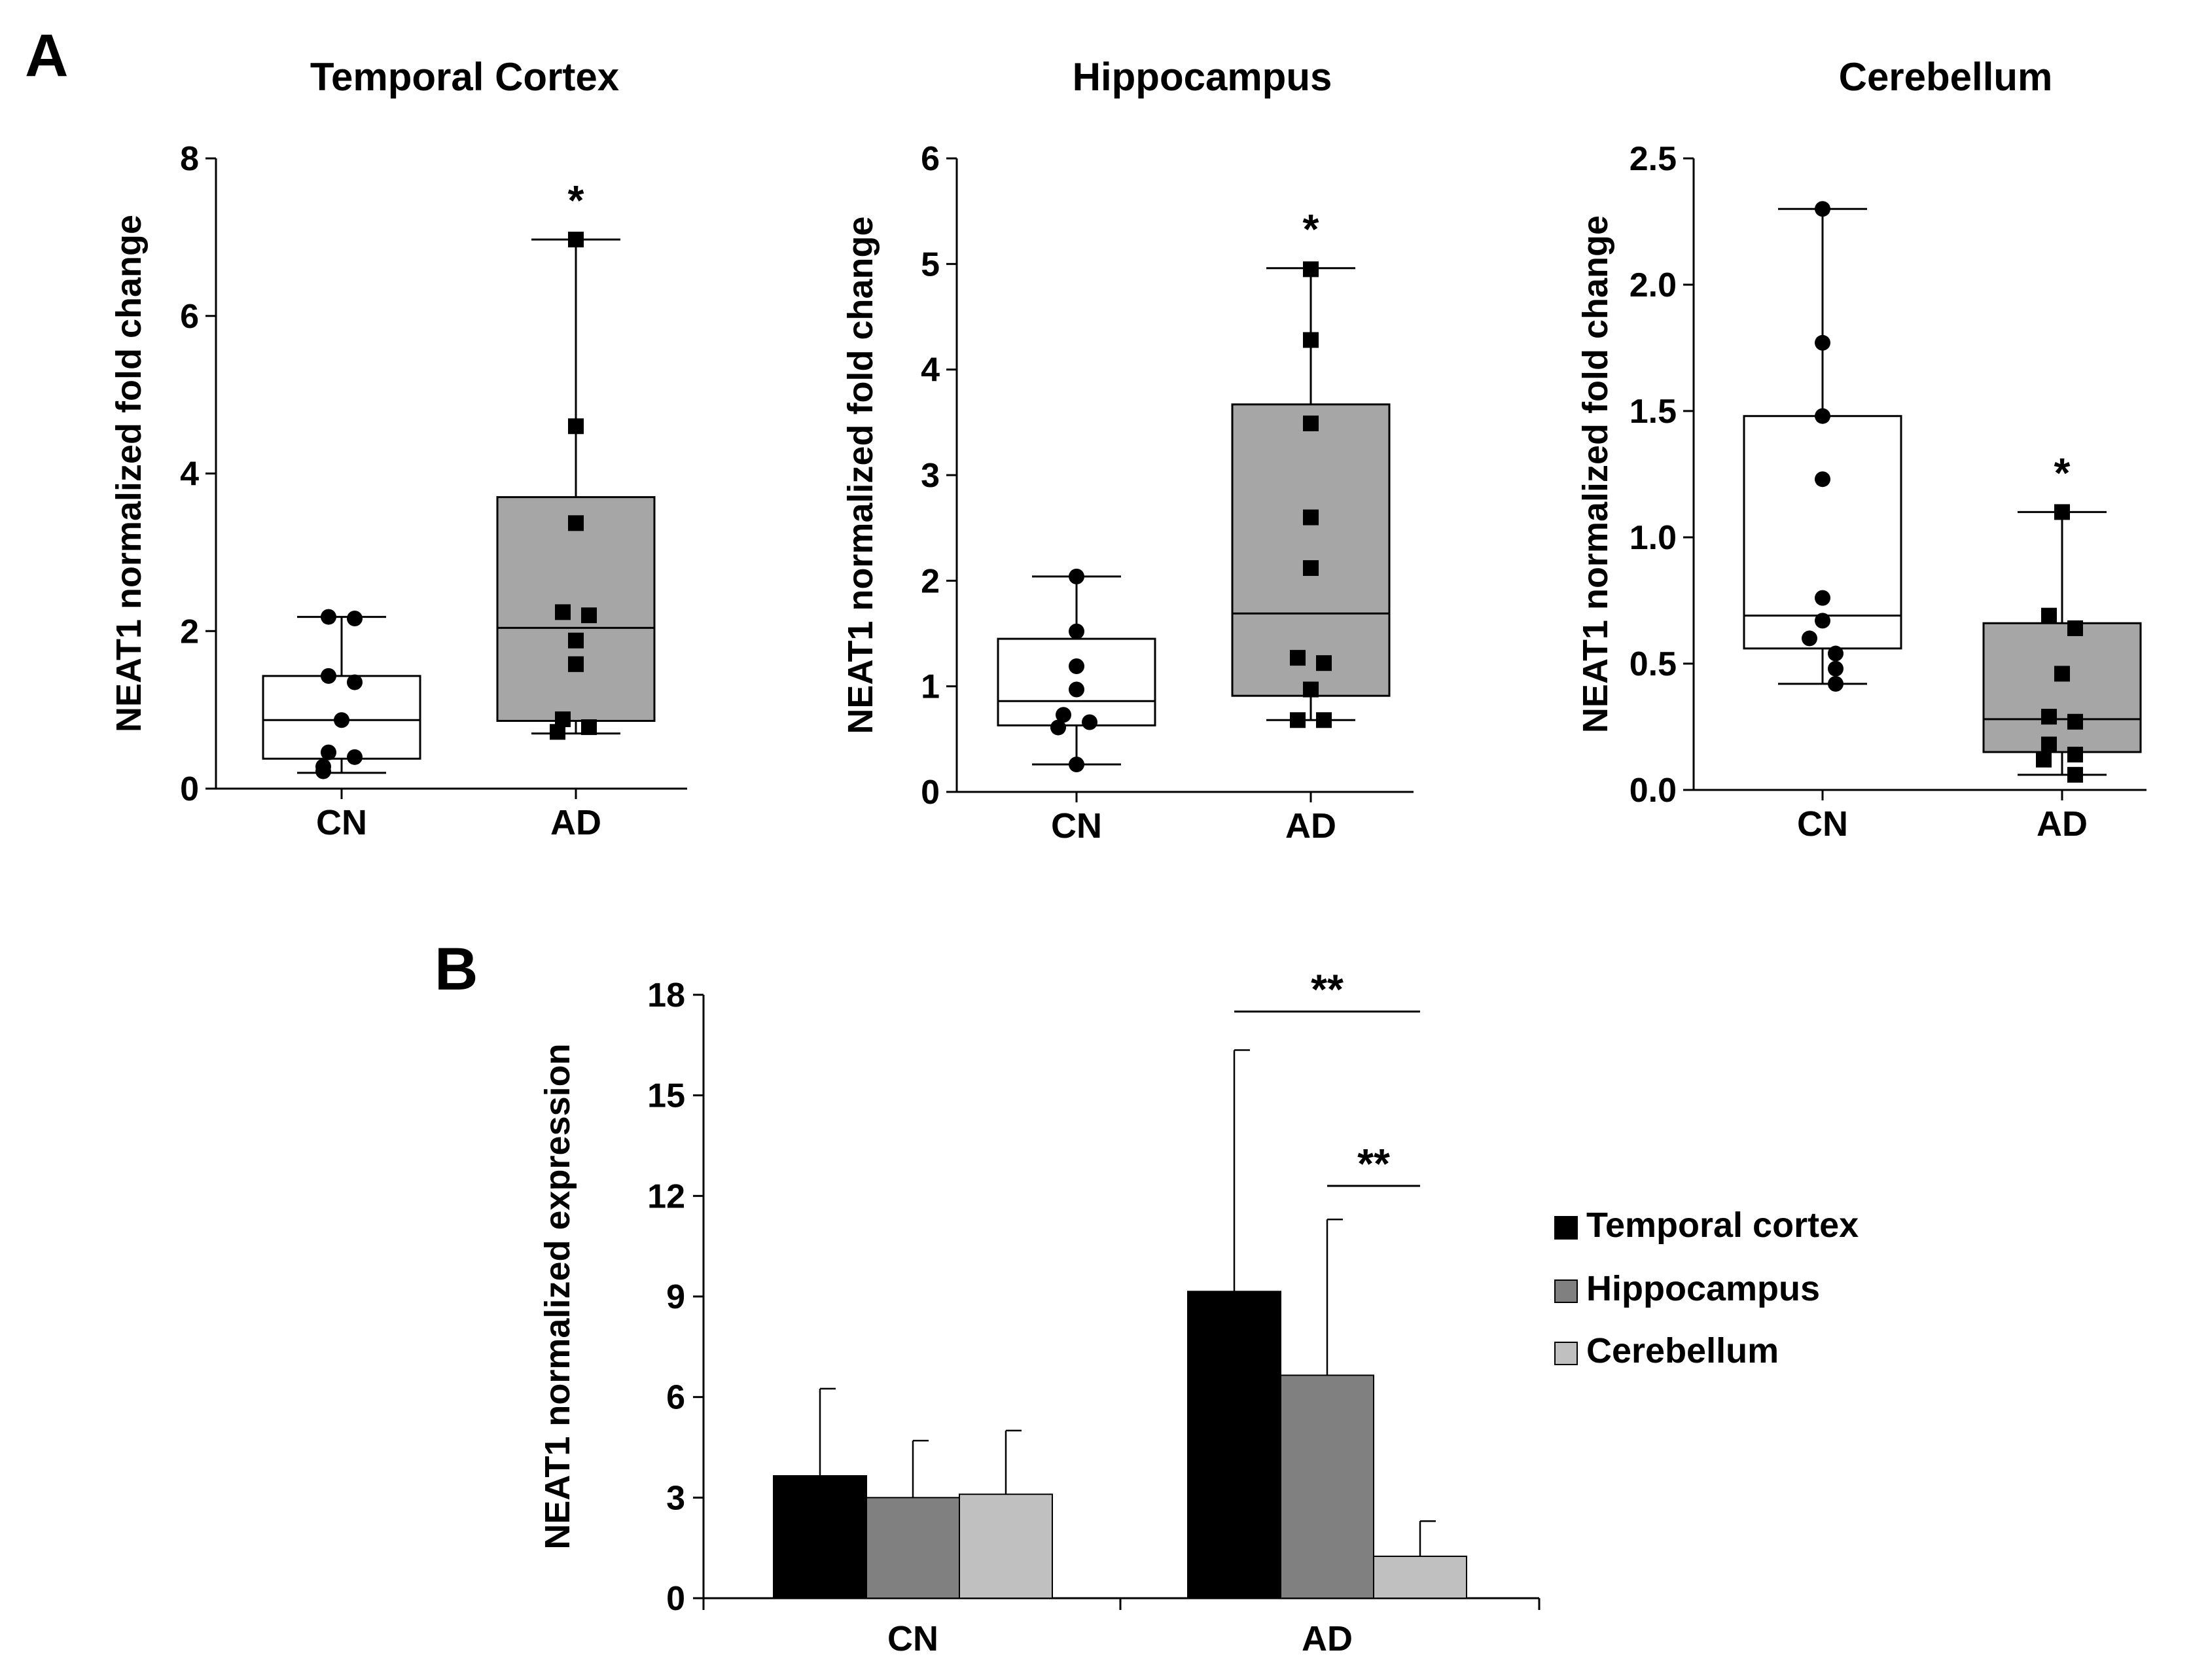  I want to click on legend-hippocampus-label: Hippocampus, so click(1703, 1288).